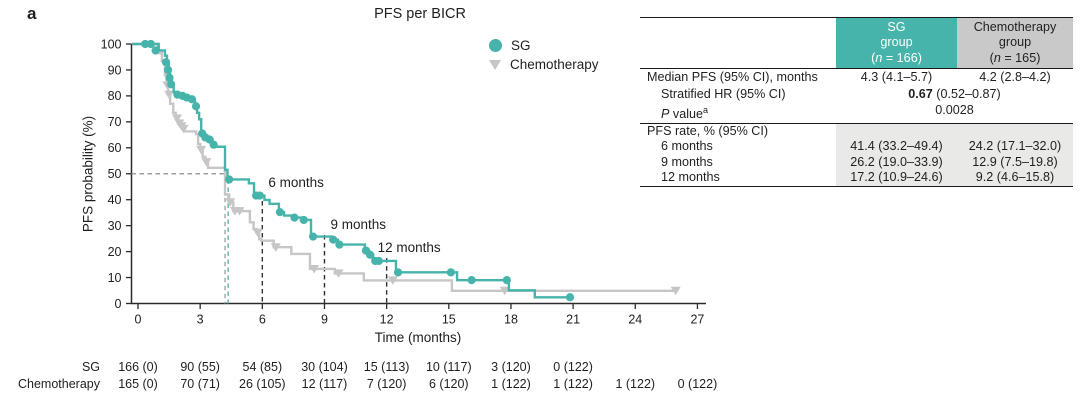 The width and height of the screenshot is (1080, 410). Describe the element at coordinates (296, 182) in the screenshot. I see `landmark-label-6mo: 6 months` at that location.